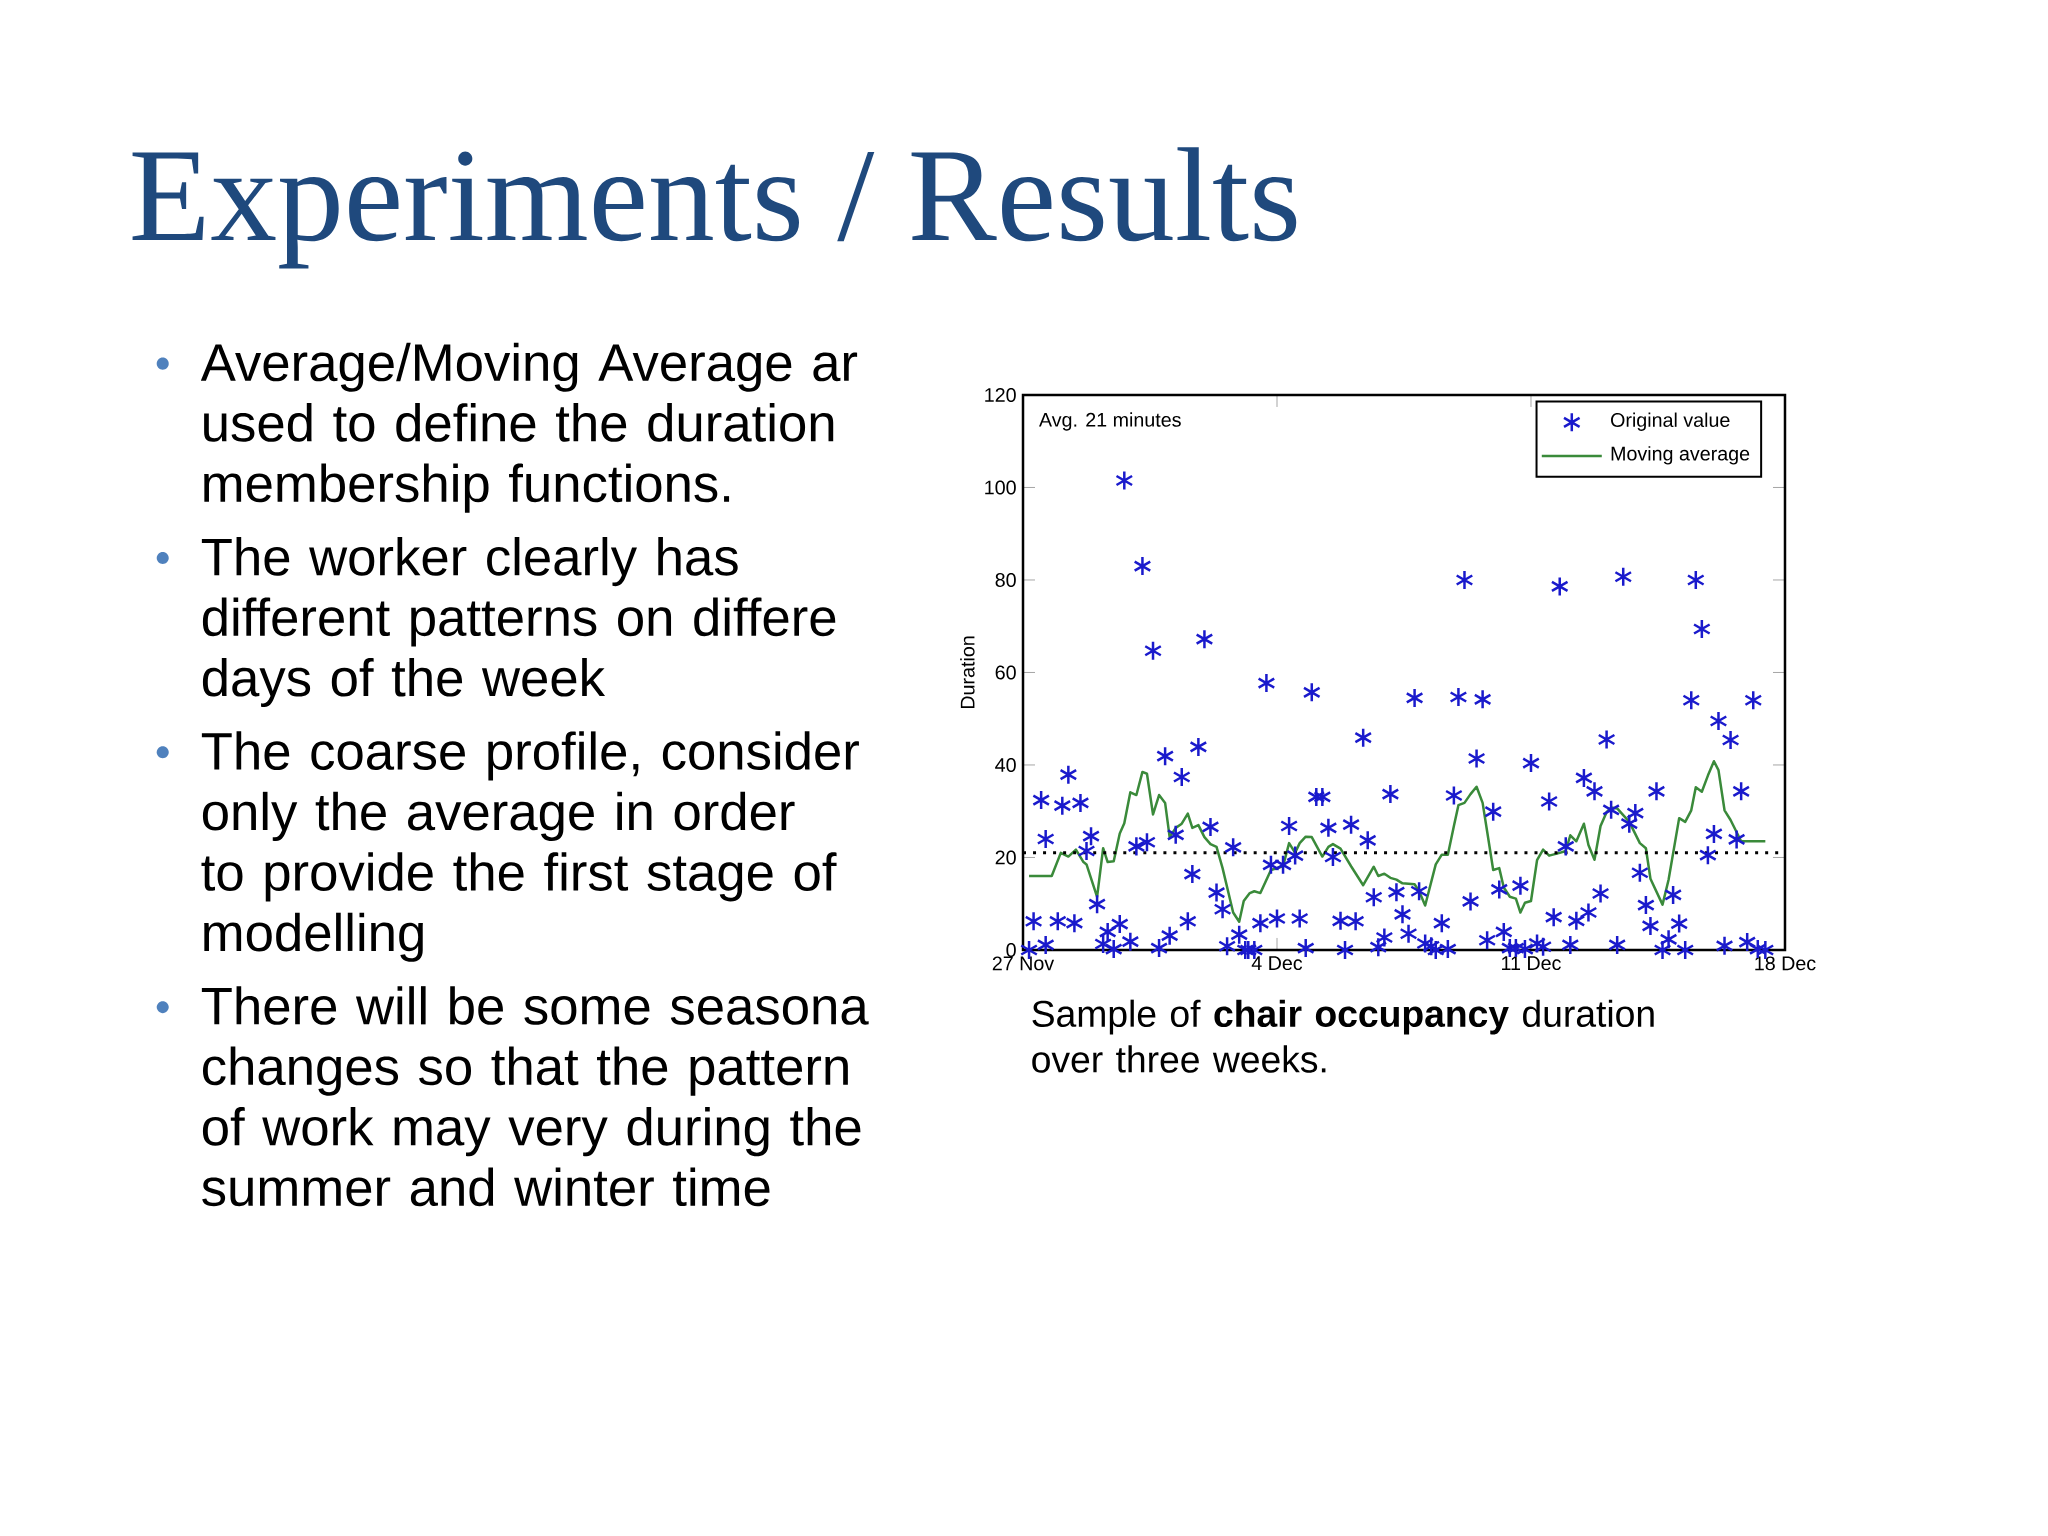 The image size is (2048, 1536). What do you see at coordinates (1277, 963) in the screenshot?
I see `x-tick-label: 4 Dec` at bounding box center [1277, 963].